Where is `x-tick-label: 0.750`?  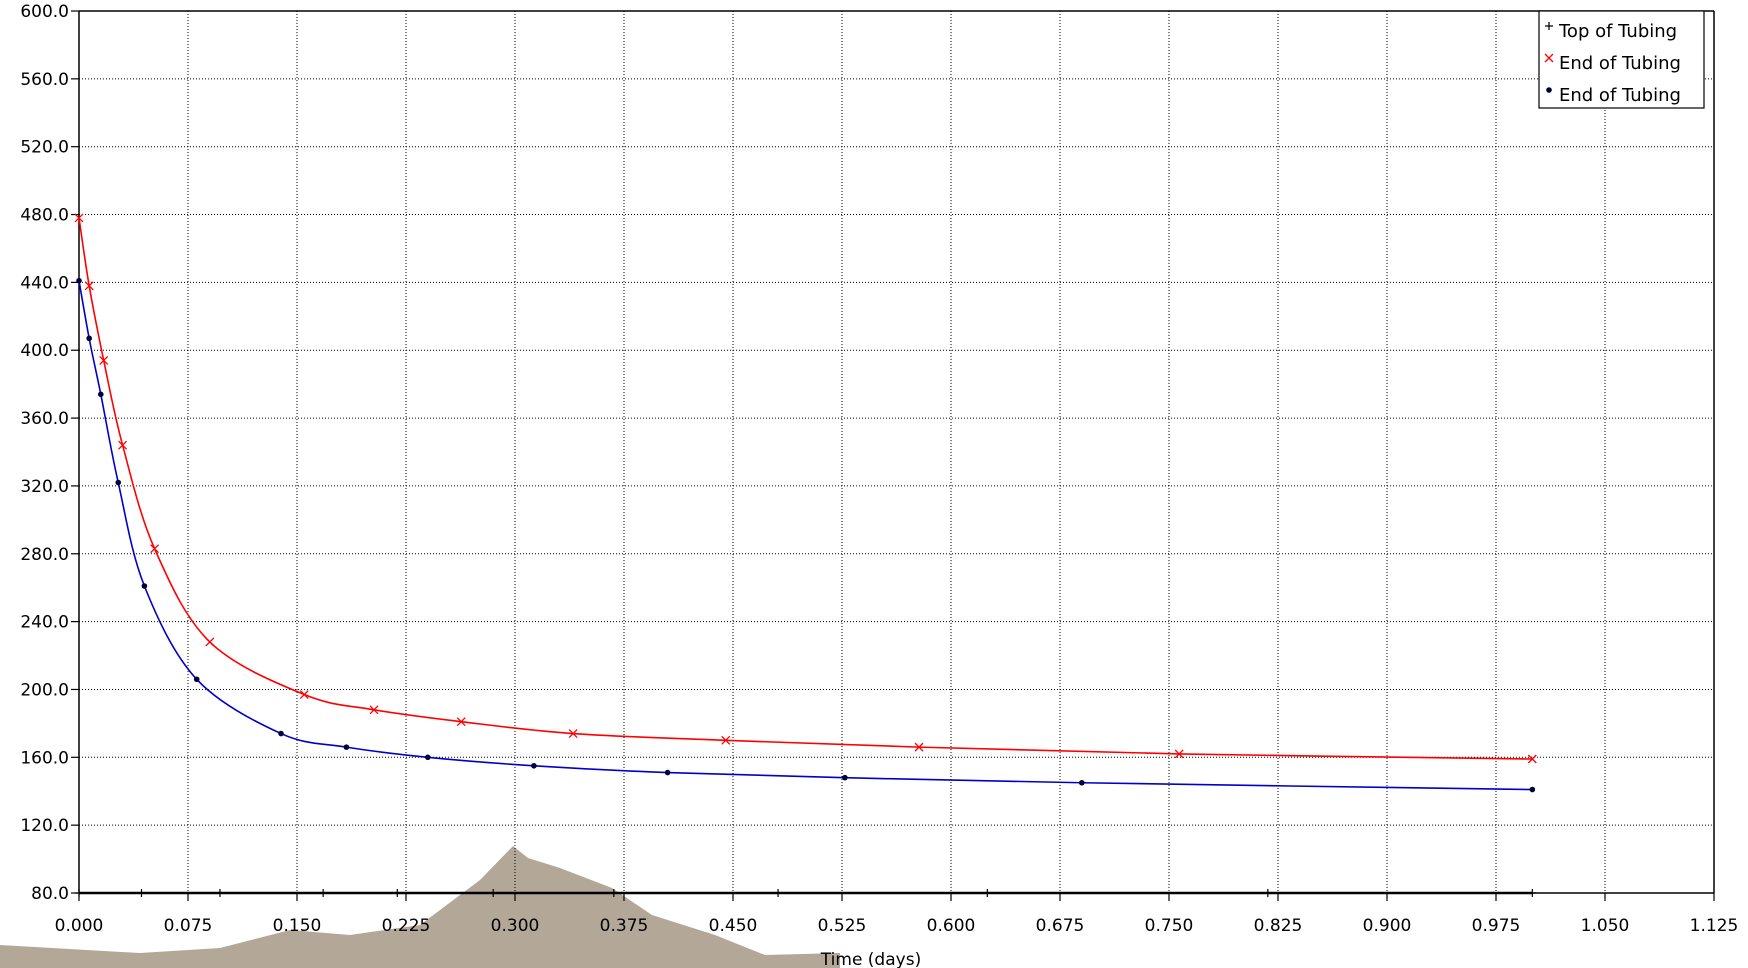
x-tick-label: 0.750 is located at coordinates (1169, 926).